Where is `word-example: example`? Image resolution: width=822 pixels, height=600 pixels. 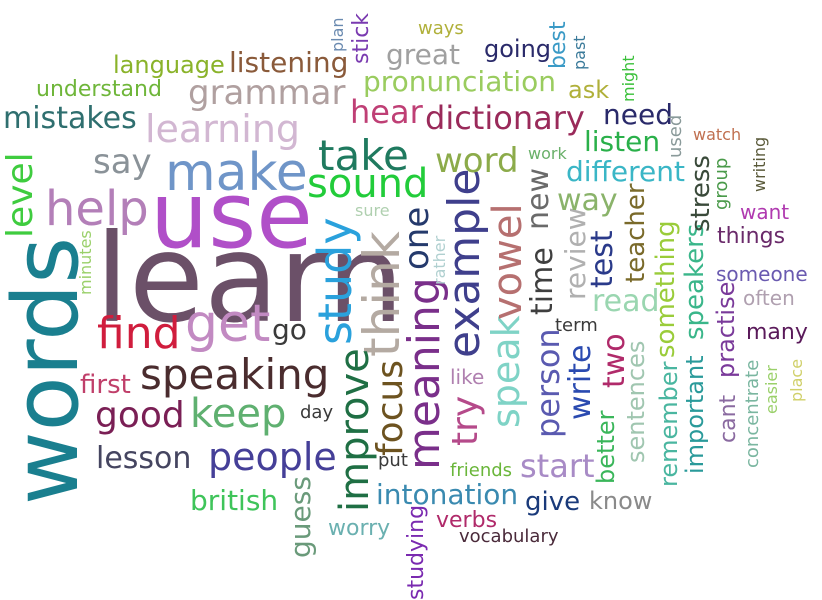
word-example: example is located at coordinates (464, 263).